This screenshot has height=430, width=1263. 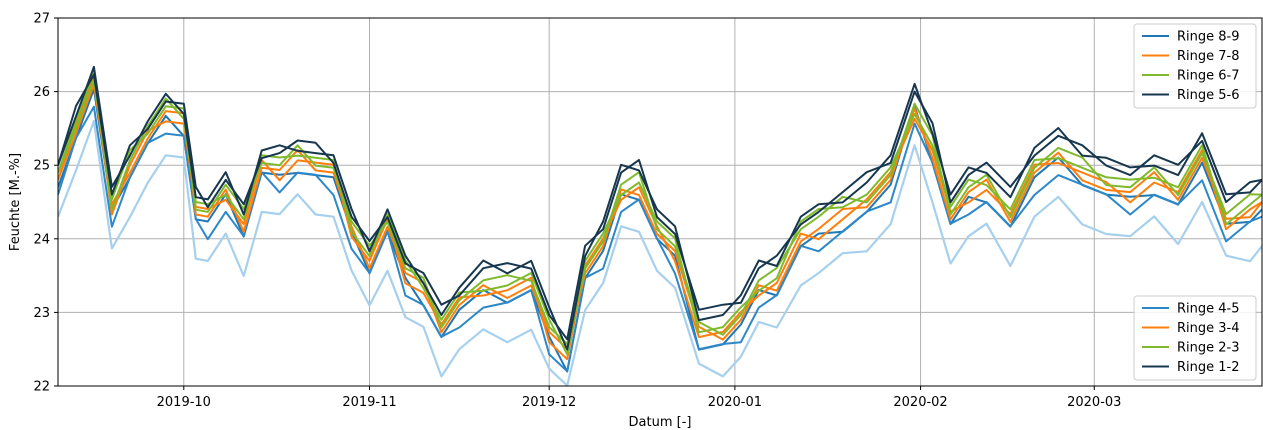 What do you see at coordinates (41, 387) in the screenshot?
I see `y-tick-label: 22` at bounding box center [41, 387].